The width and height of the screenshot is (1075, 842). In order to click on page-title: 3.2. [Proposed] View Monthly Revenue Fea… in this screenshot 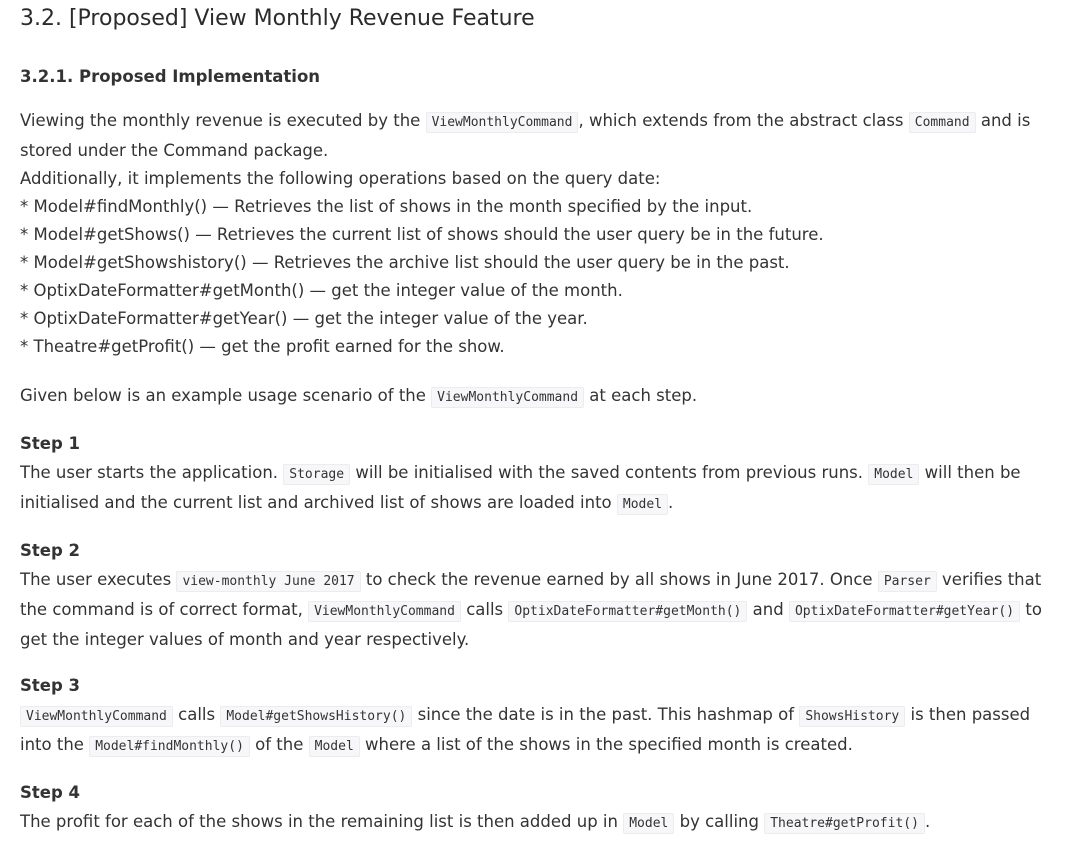, I will do `click(277, 18)`.